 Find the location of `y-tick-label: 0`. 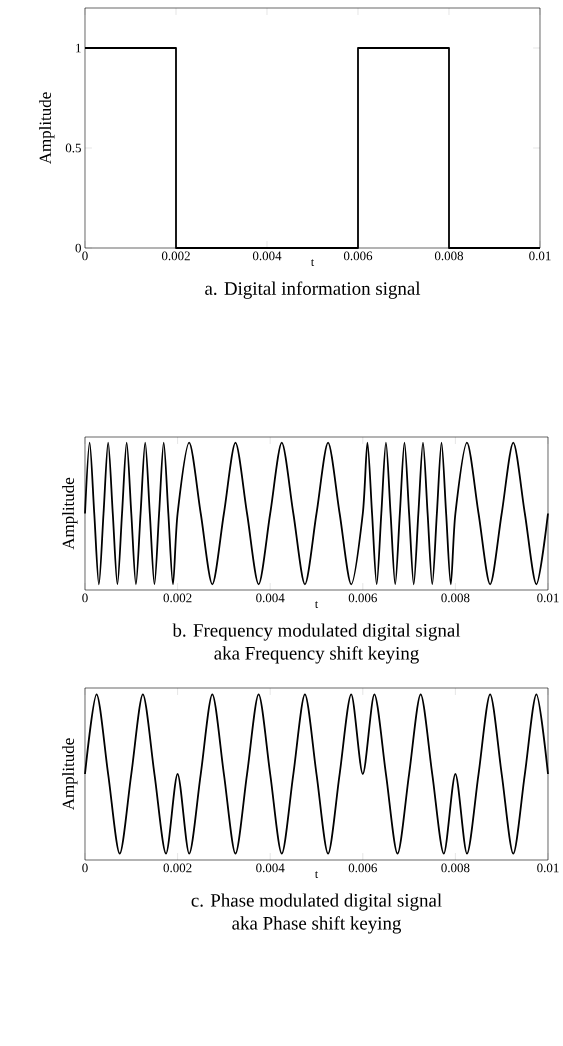

y-tick-label: 0 is located at coordinates (78, 248).